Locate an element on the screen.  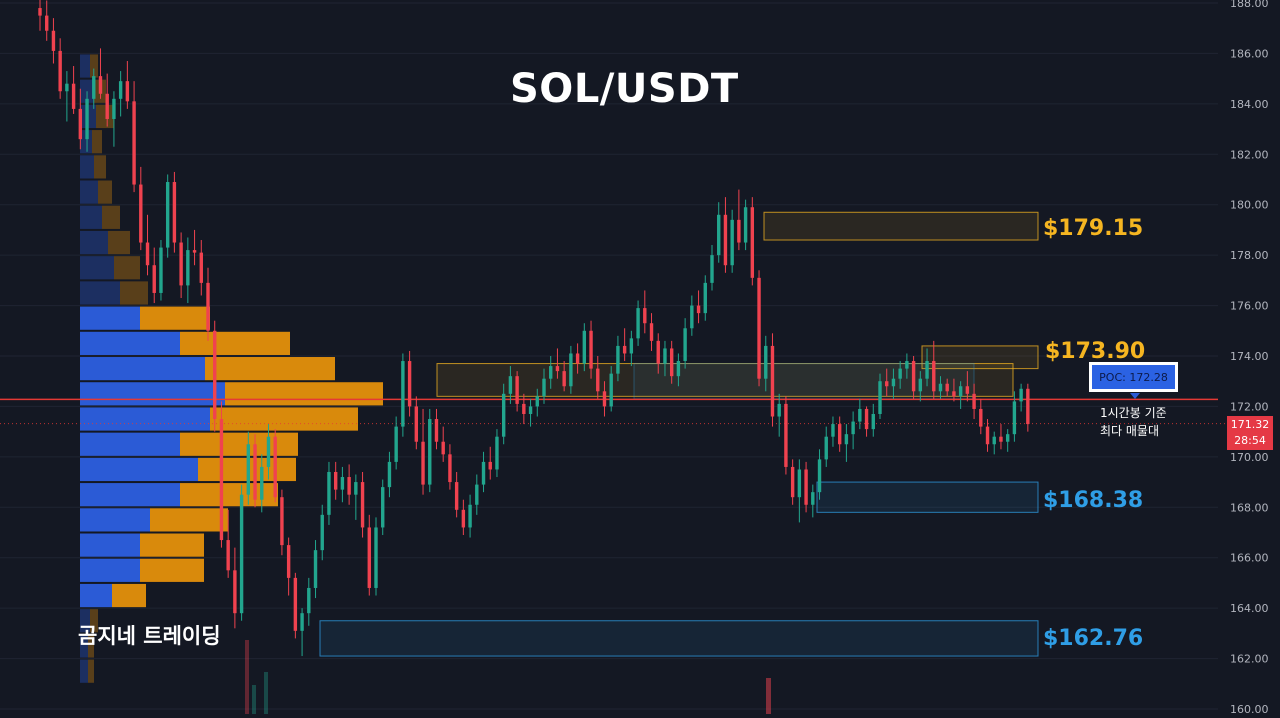
y-tick-label: 182.00 is located at coordinates (1249, 154).